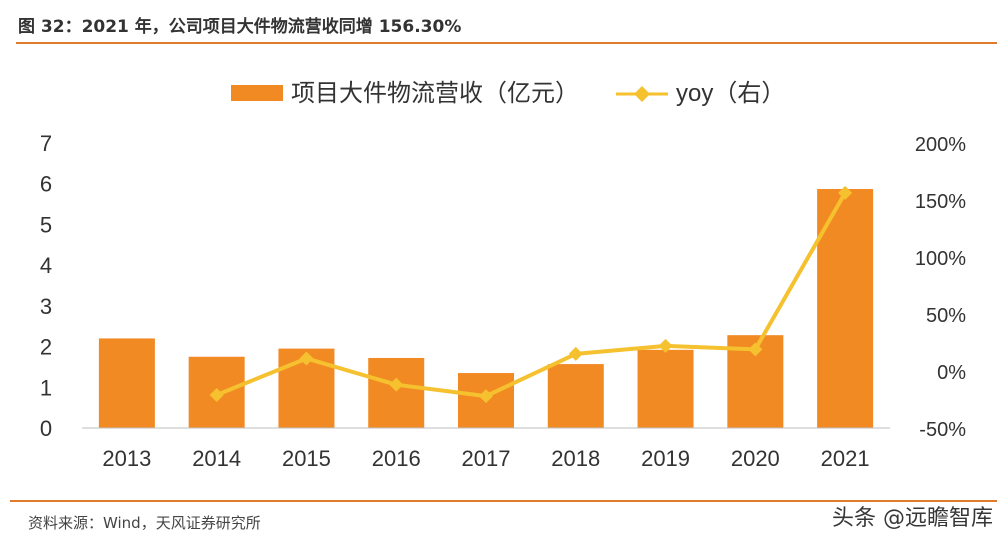 The height and width of the screenshot is (543, 1007). I want to click on title-bar: 图 32：2021 年，公司项目大件物流营收同增 156.30%, so click(506, 26).